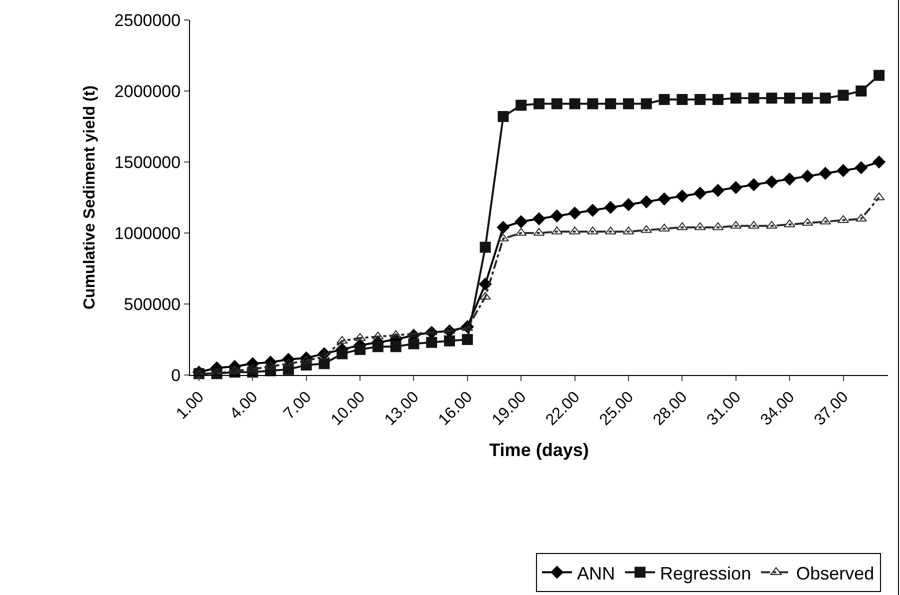 This screenshot has width=900, height=595. I want to click on y-tick-label: 500000, so click(152, 304).